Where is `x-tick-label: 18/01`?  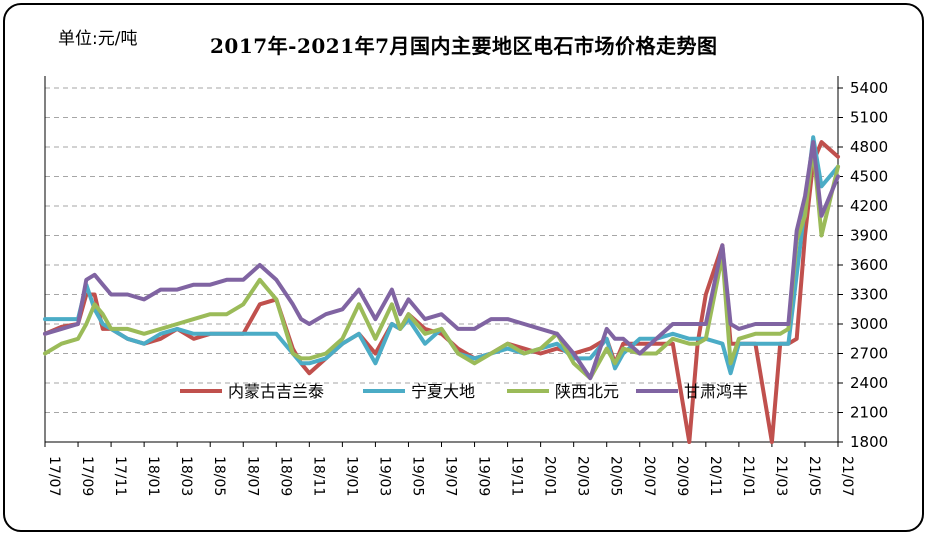
x-tick-label: 18/01 is located at coordinates (153, 476).